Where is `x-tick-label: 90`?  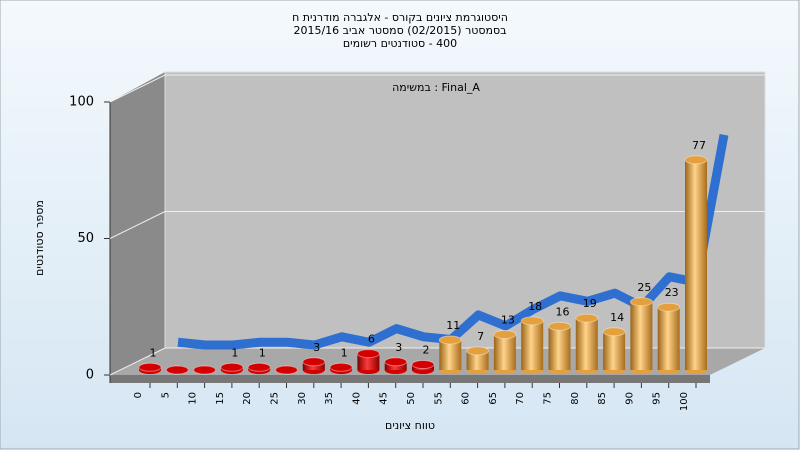
x-tick-label: 90 is located at coordinates (629, 398).